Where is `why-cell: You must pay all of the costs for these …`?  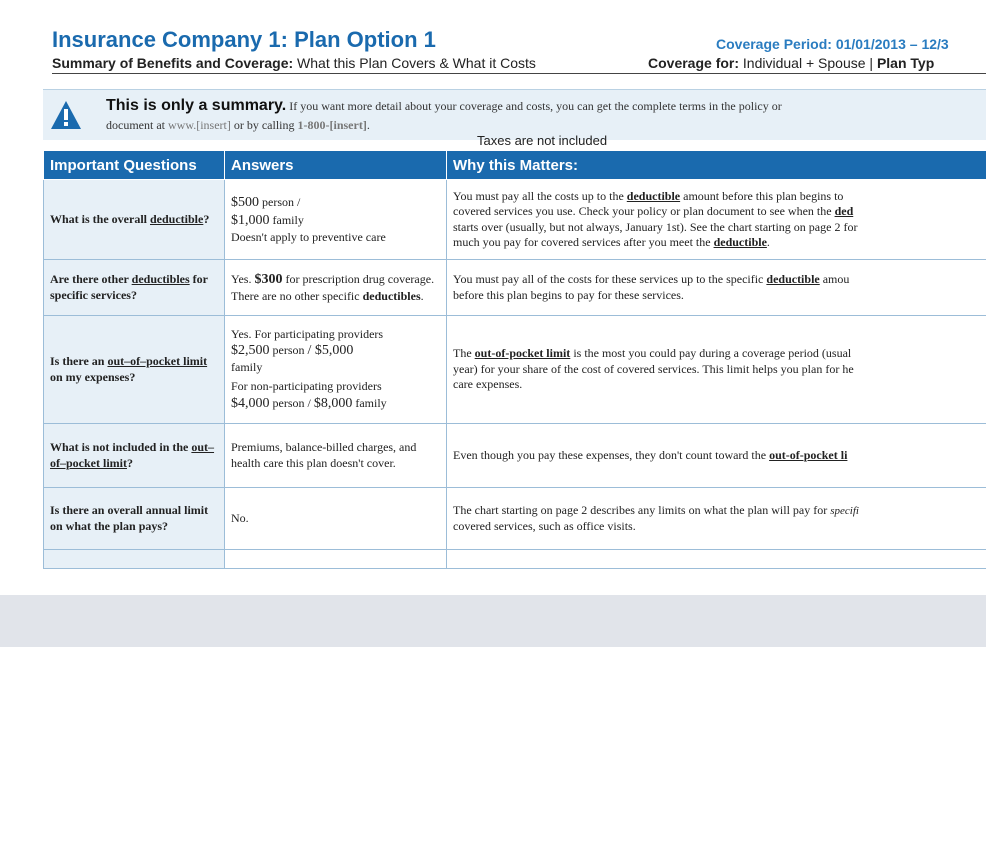
why-cell: You must pay all of the costs for these … is located at coordinates (716, 287).